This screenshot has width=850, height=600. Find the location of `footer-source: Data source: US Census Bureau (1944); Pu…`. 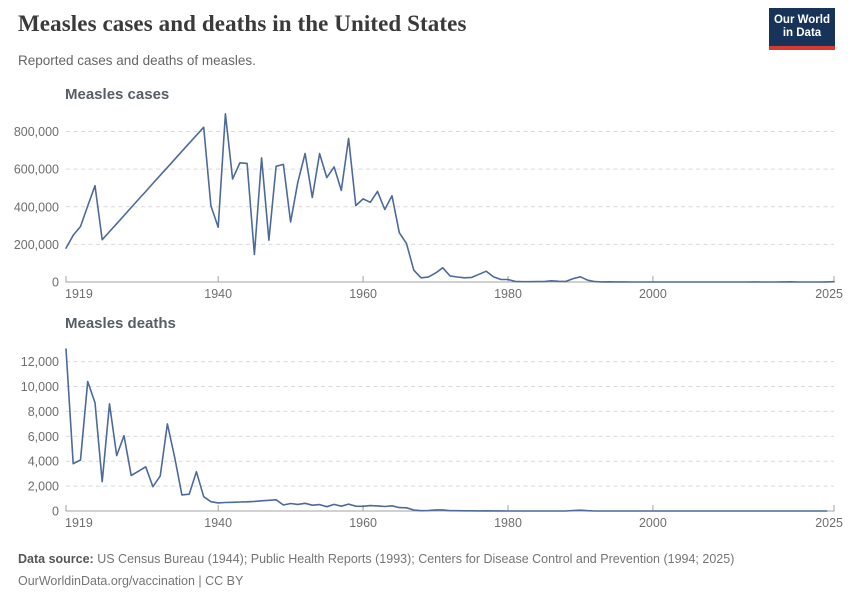

footer-source: Data source: US Census Bureau (1944); Pu… is located at coordinates (376, 560).